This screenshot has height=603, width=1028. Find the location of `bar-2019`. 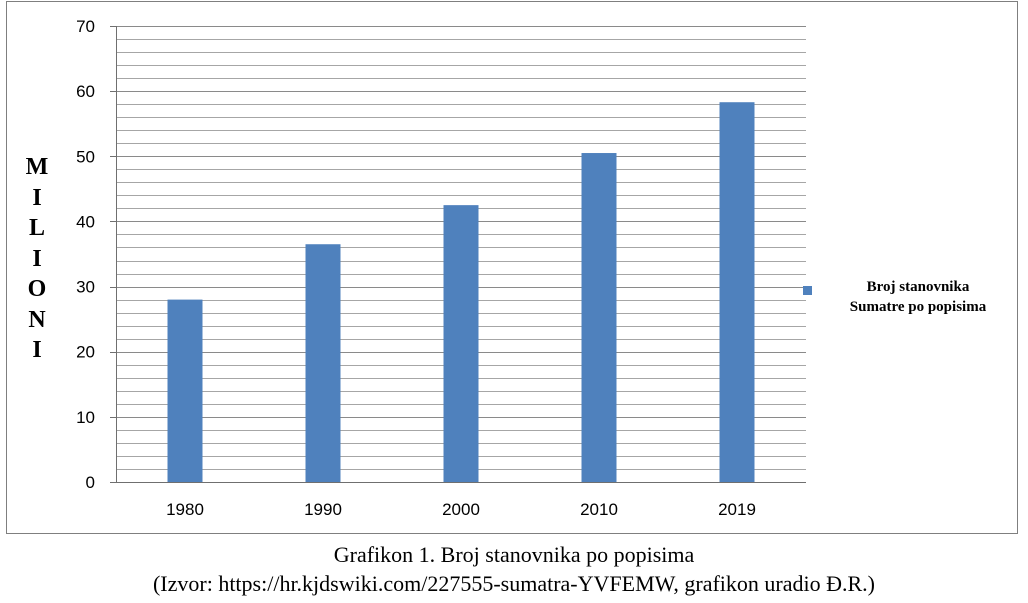

bar-2019 is located at coordinates (737, 292).